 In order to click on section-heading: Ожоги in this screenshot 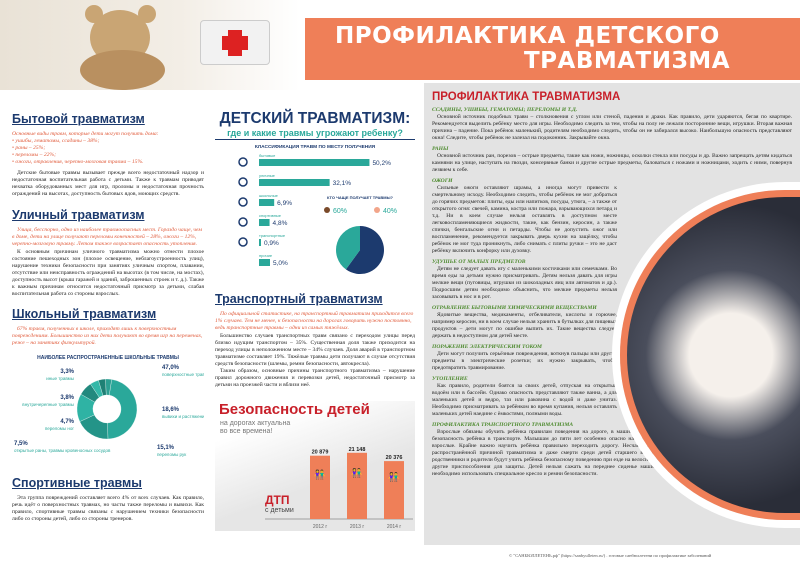, I will do `click(442, 181)`.